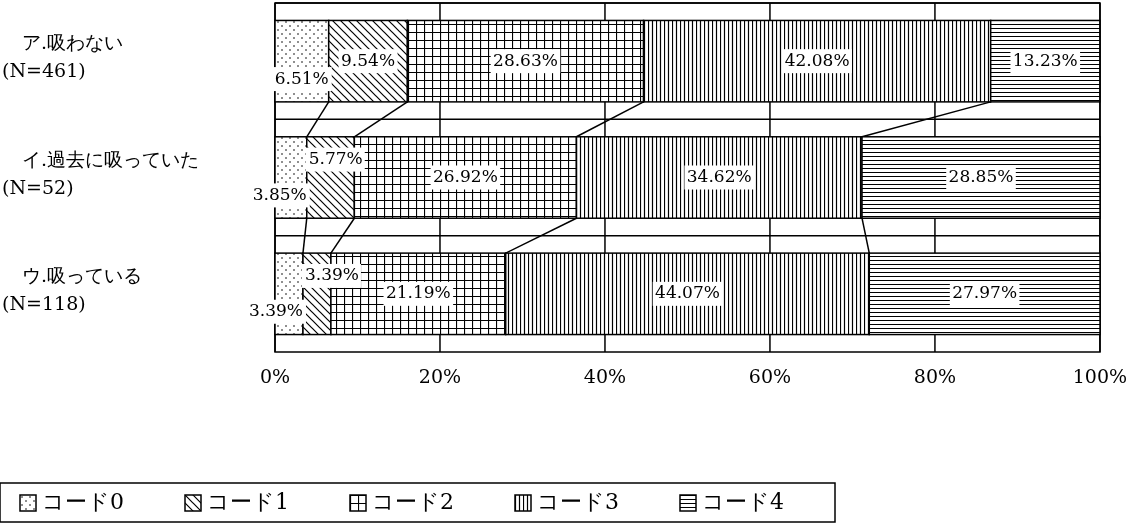 The width and height of the screenshot is (1127, 524). What do you see at coordinates (83, 501) in the screenshot?
I see `legend-label: コード0` at bounding box center [83, 501].